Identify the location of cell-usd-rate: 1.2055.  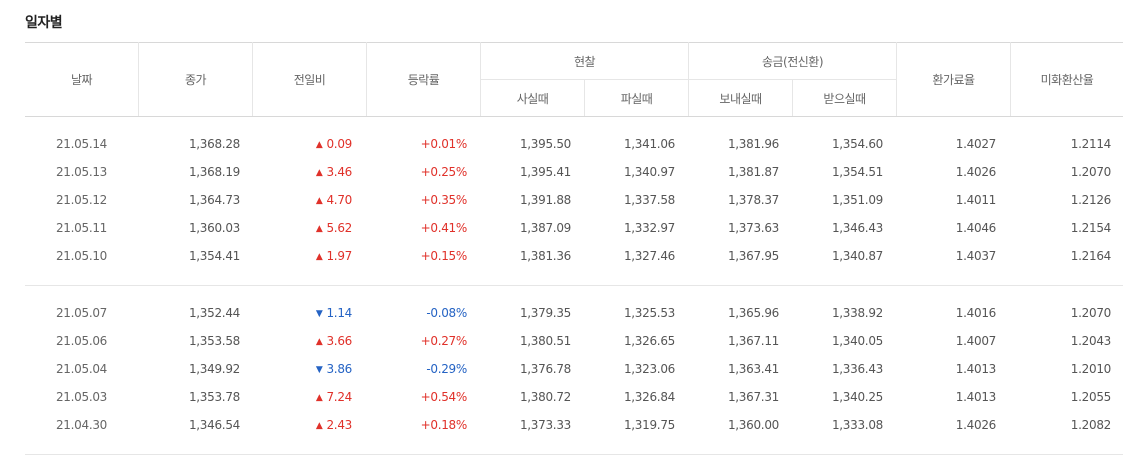
(1091, 397).